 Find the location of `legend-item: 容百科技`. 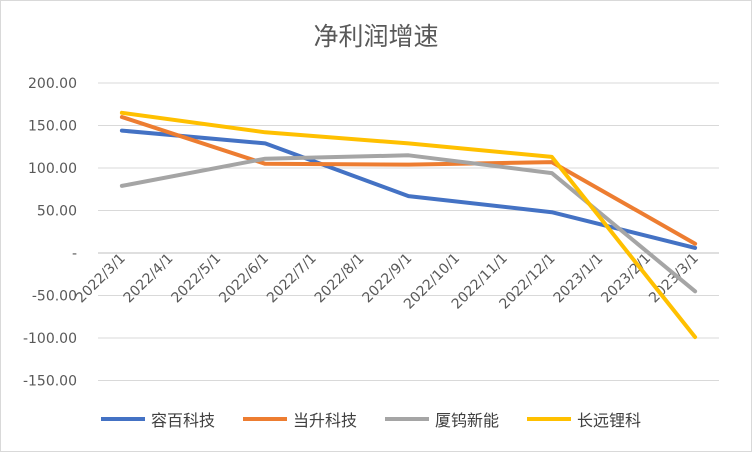

legend-item: 容百科技 is located at coordinates (158, 419).